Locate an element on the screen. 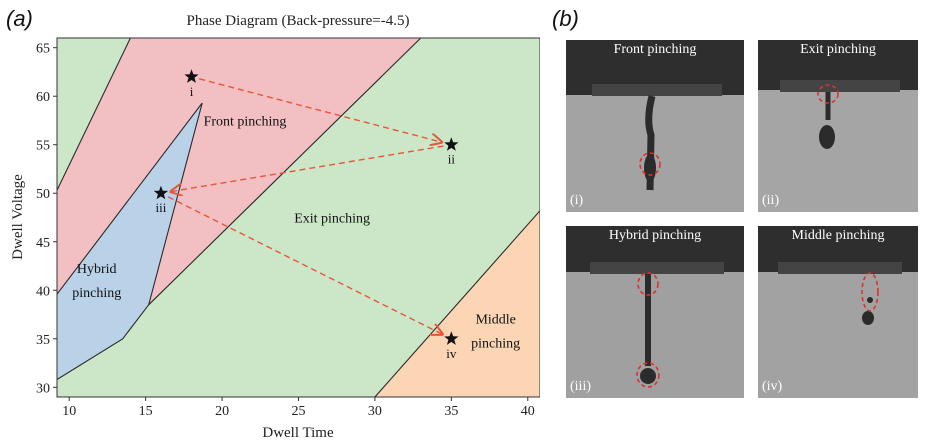  y-tick-label-50: 50 is located at coordinates (43, 194).